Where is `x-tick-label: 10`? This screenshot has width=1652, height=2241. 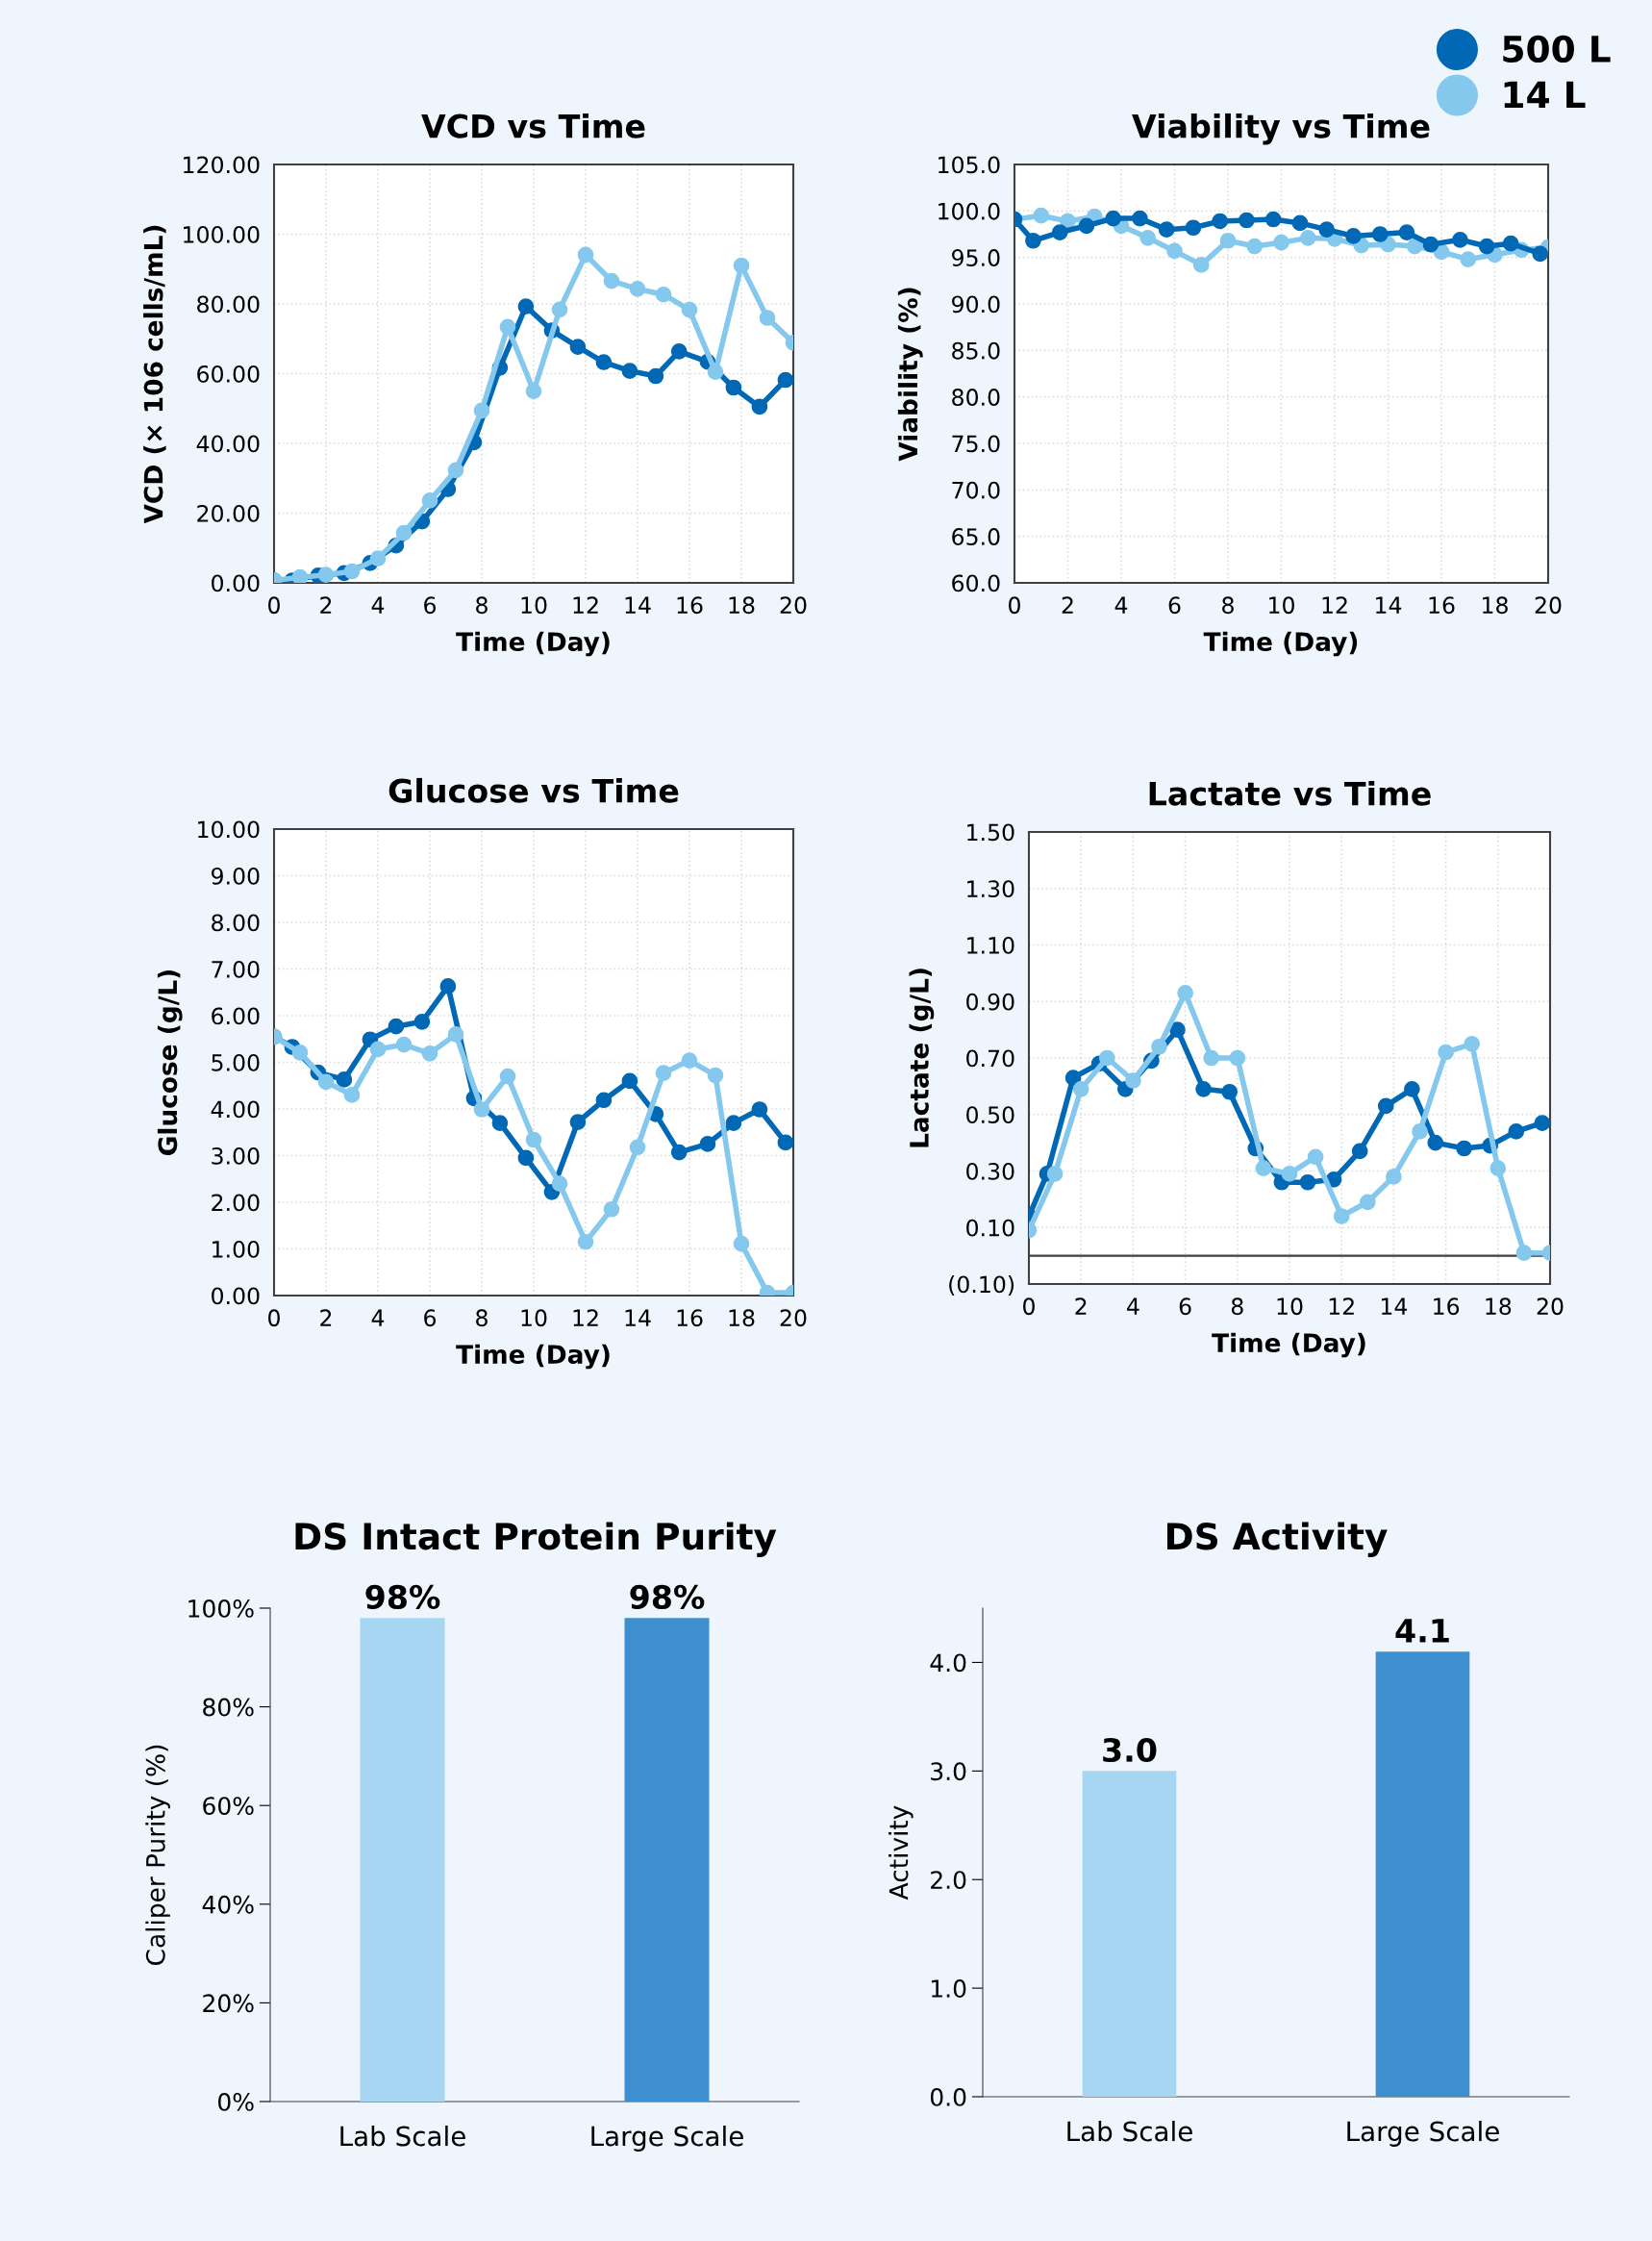 x-tick-label: 10 is located at coordinates (1290, 1306).